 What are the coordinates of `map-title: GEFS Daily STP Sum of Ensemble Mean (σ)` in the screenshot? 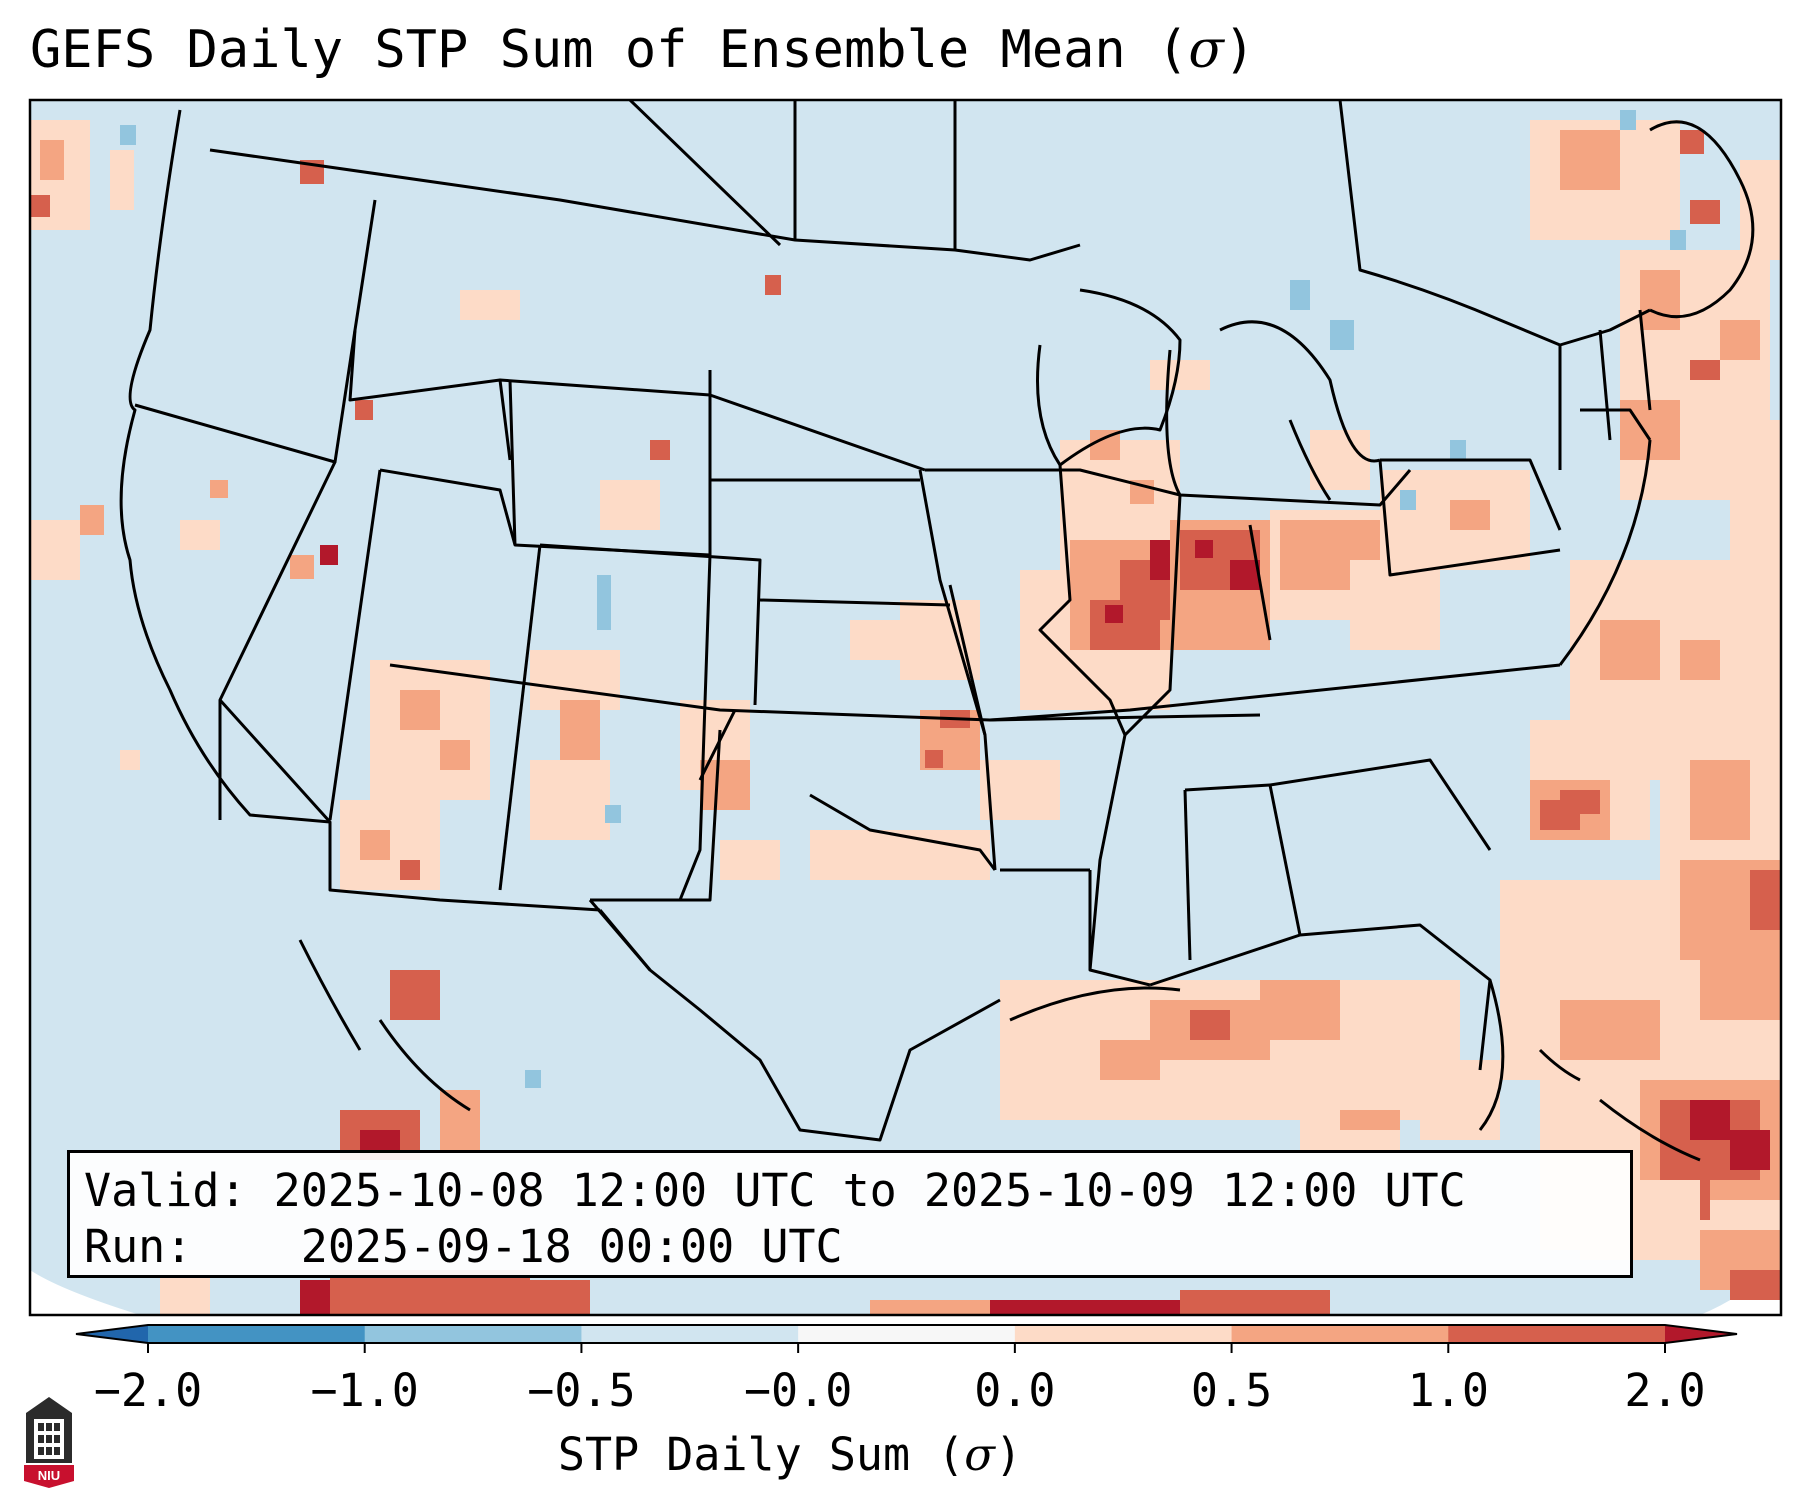 It's located at (643, 50).